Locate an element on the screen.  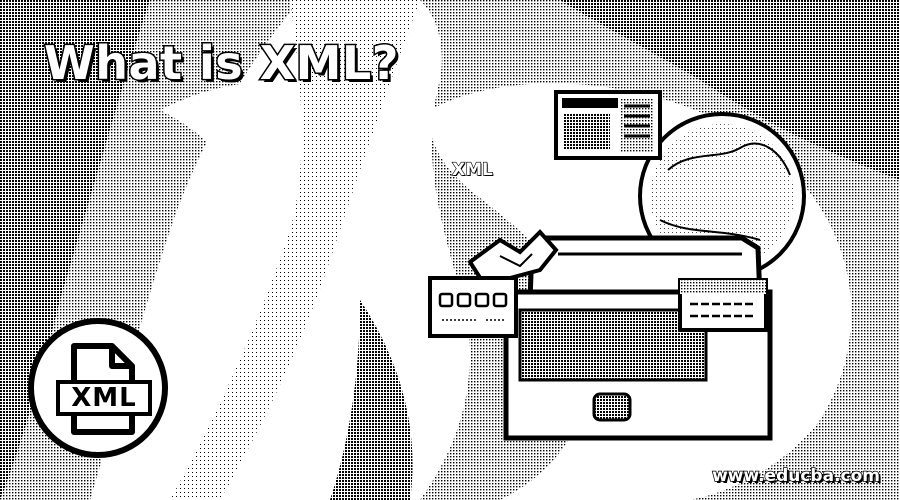
site-watermark: www.educba.com is located at coordinates (795, 476).